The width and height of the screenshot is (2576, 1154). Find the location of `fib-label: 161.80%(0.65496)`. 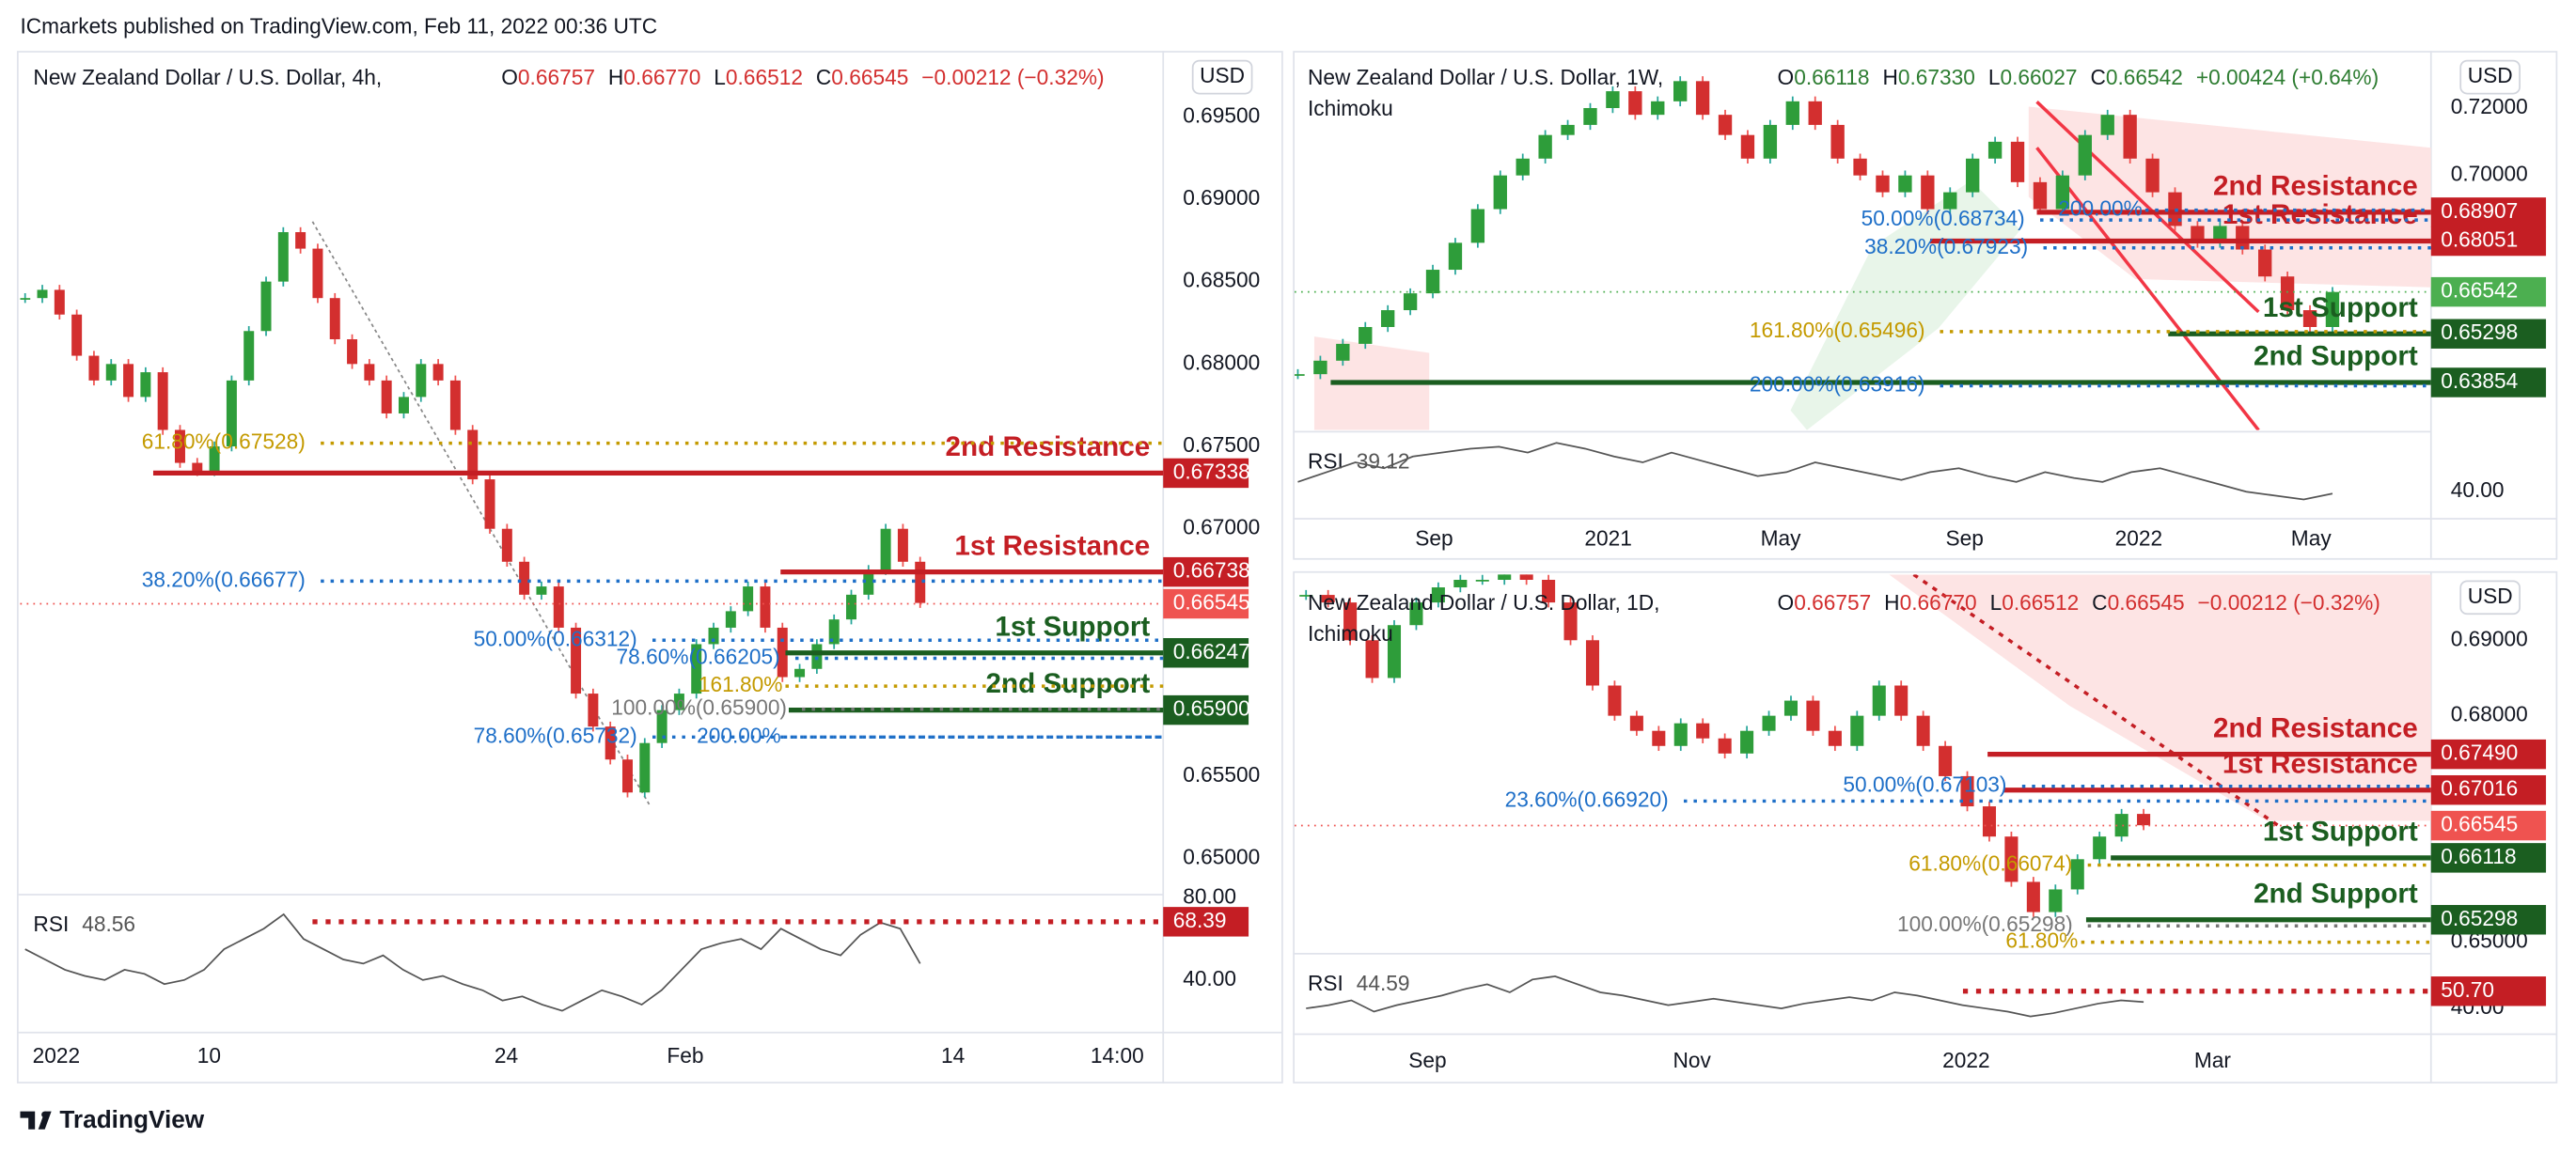

fib-label: 161.80%(0.65496) is located at coordinates (1838, 330).